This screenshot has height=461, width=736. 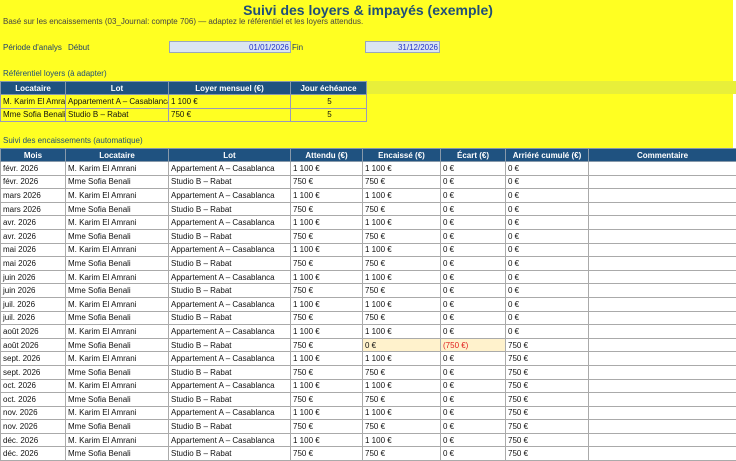 What do you see at coordinates (327, 155) in the screenshot?
I see `column-header: Attendu (€)` at bounding box center [327, 155].